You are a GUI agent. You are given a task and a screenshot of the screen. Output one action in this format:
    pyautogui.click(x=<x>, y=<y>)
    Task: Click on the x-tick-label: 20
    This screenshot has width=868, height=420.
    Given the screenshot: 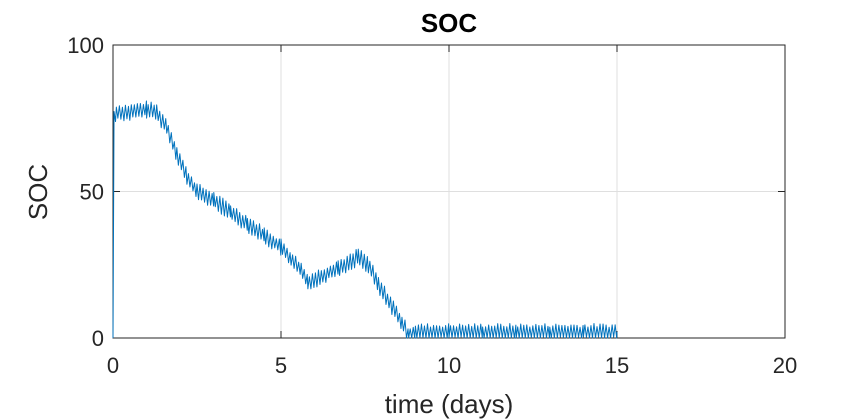 What is the action you would take?
    pyautogui.click(x=785, y=365)
    